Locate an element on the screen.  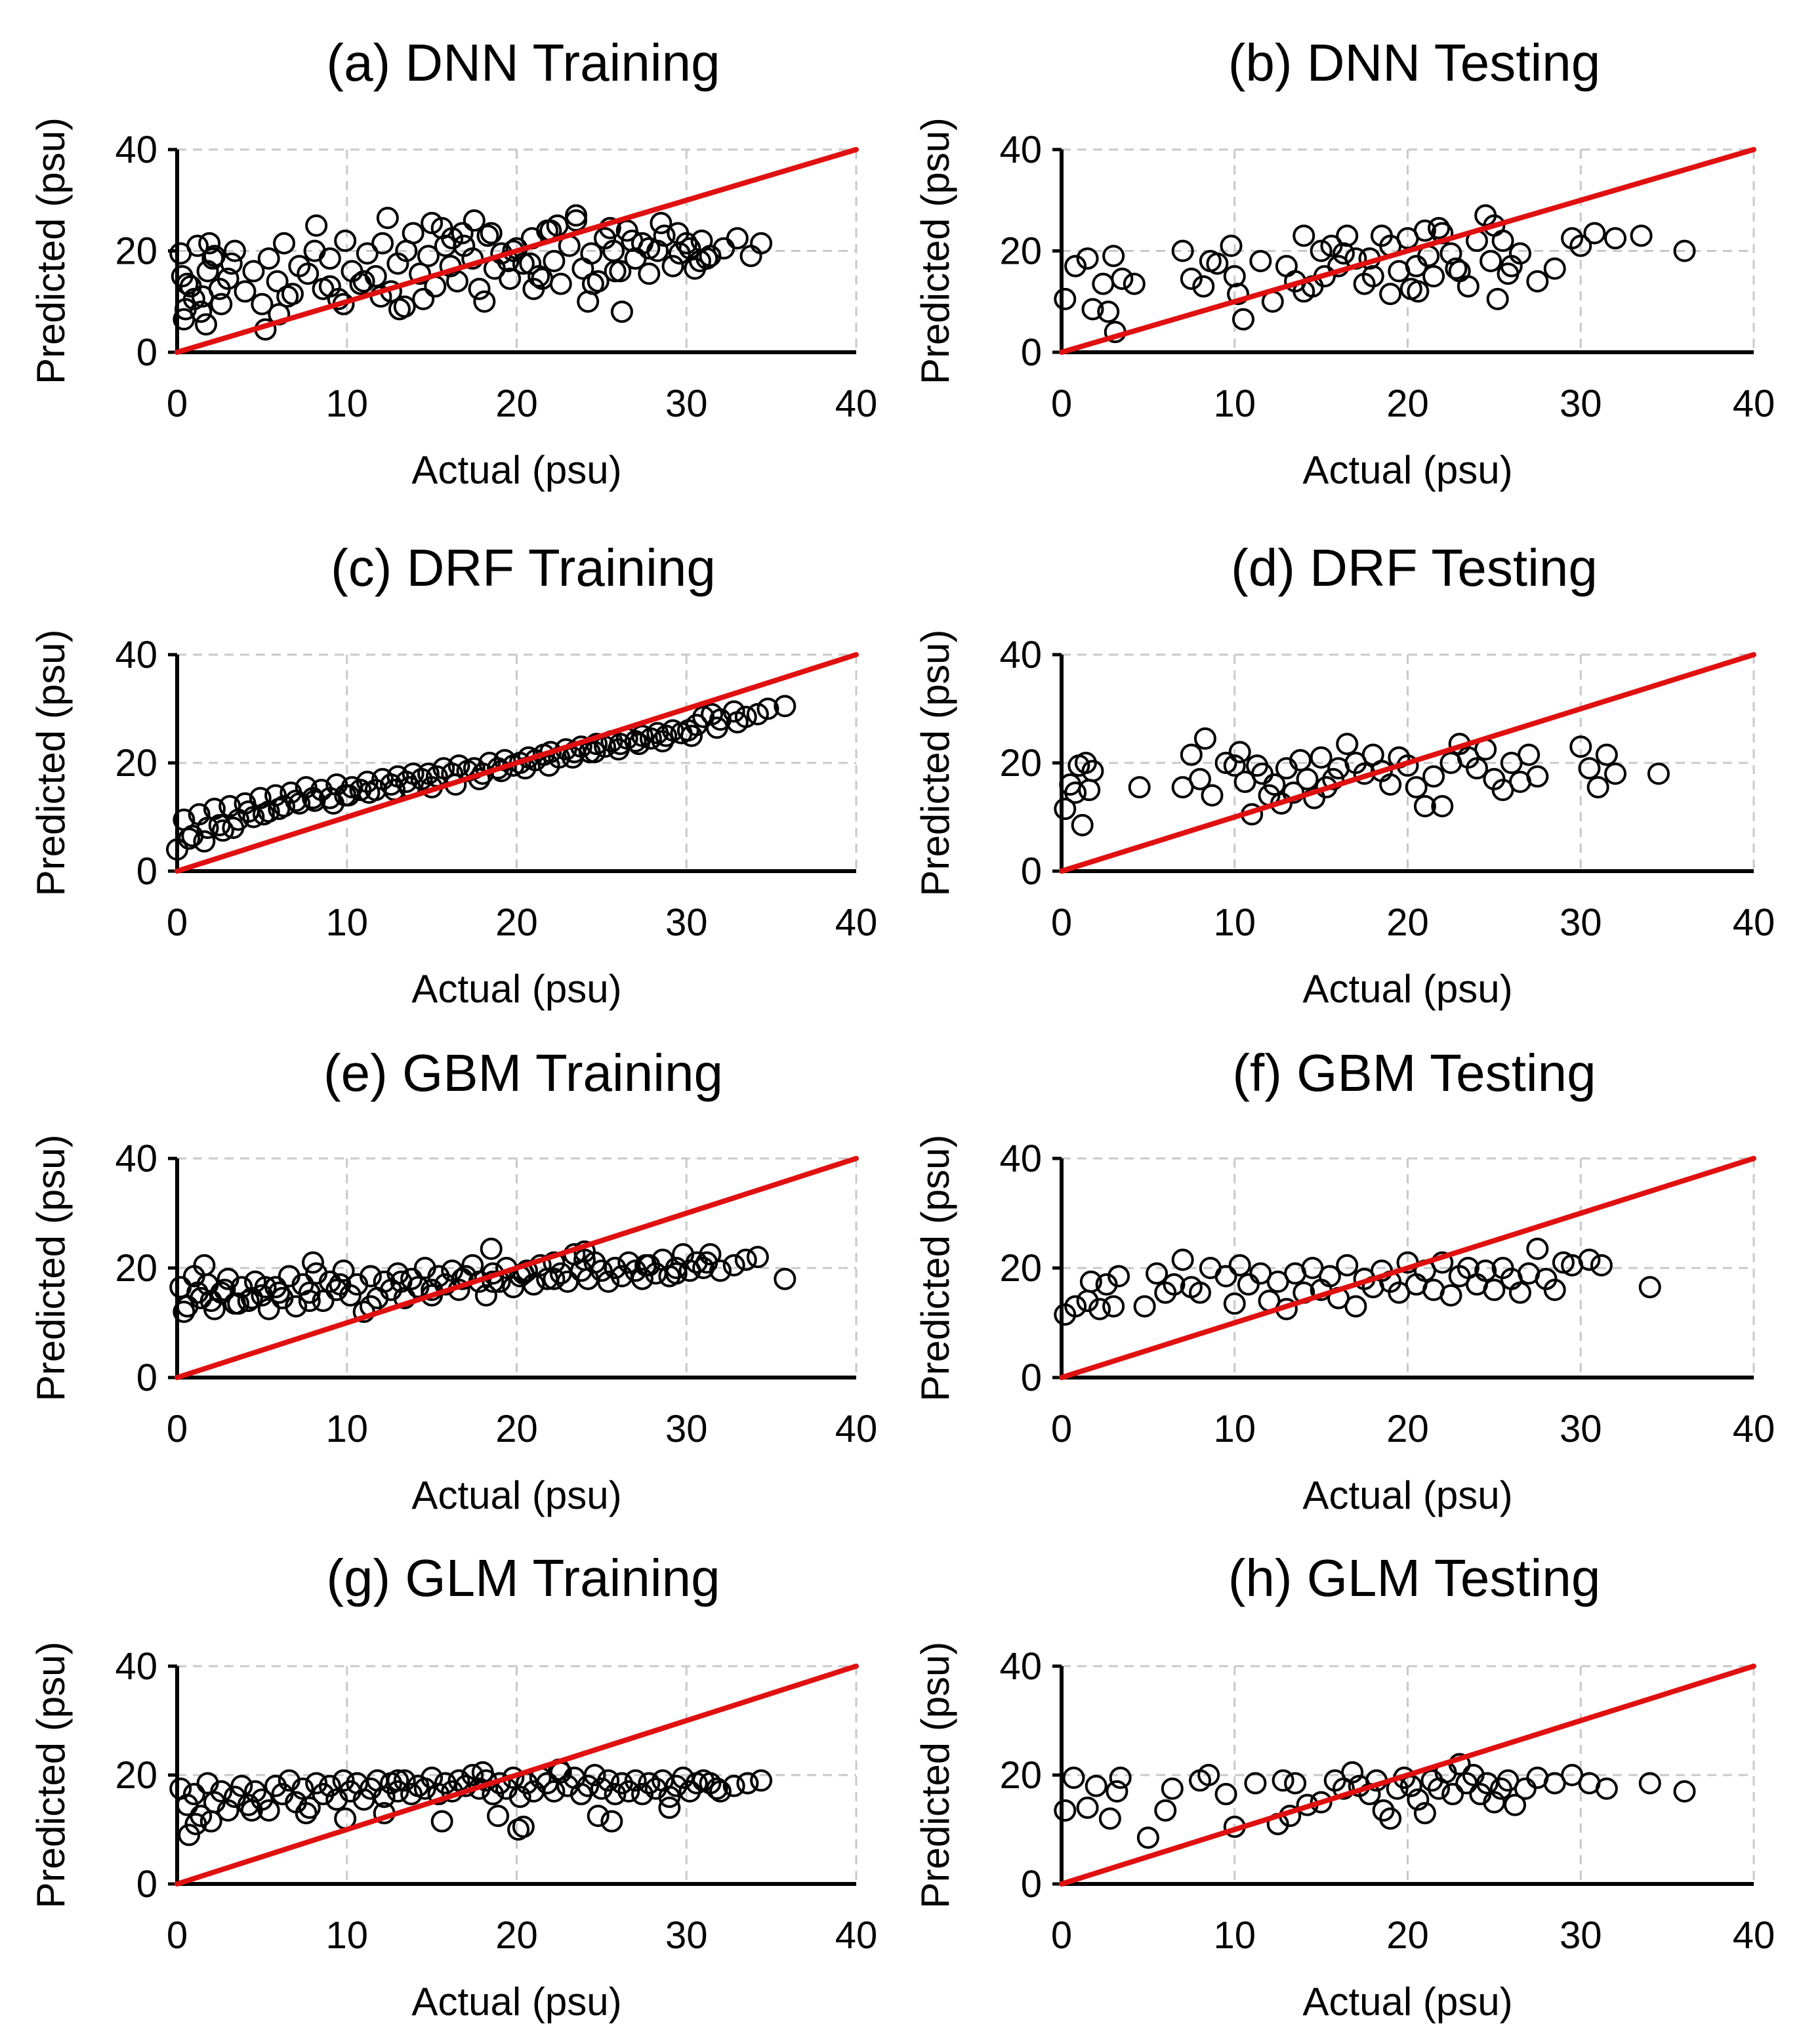
chart-g-title: (g) GLM Training is located at coordinates (523, 1578).